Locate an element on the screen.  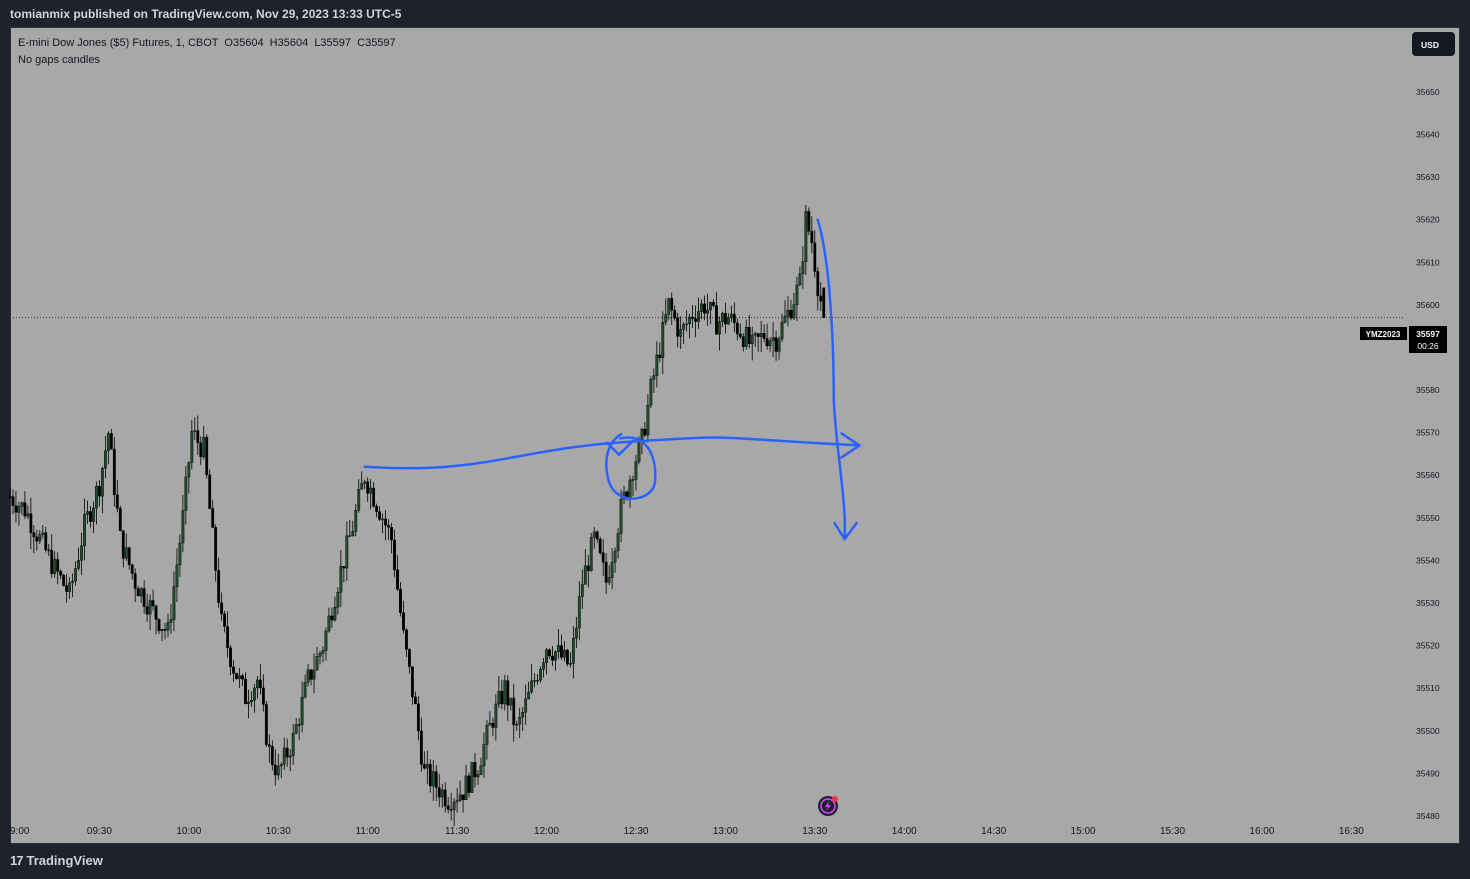
time-tick-label: 13:00 is located at coordinates (725, 831).